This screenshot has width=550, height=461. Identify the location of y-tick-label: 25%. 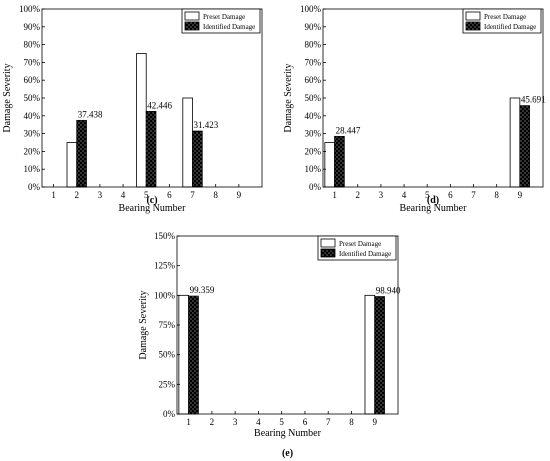
(167, 384).